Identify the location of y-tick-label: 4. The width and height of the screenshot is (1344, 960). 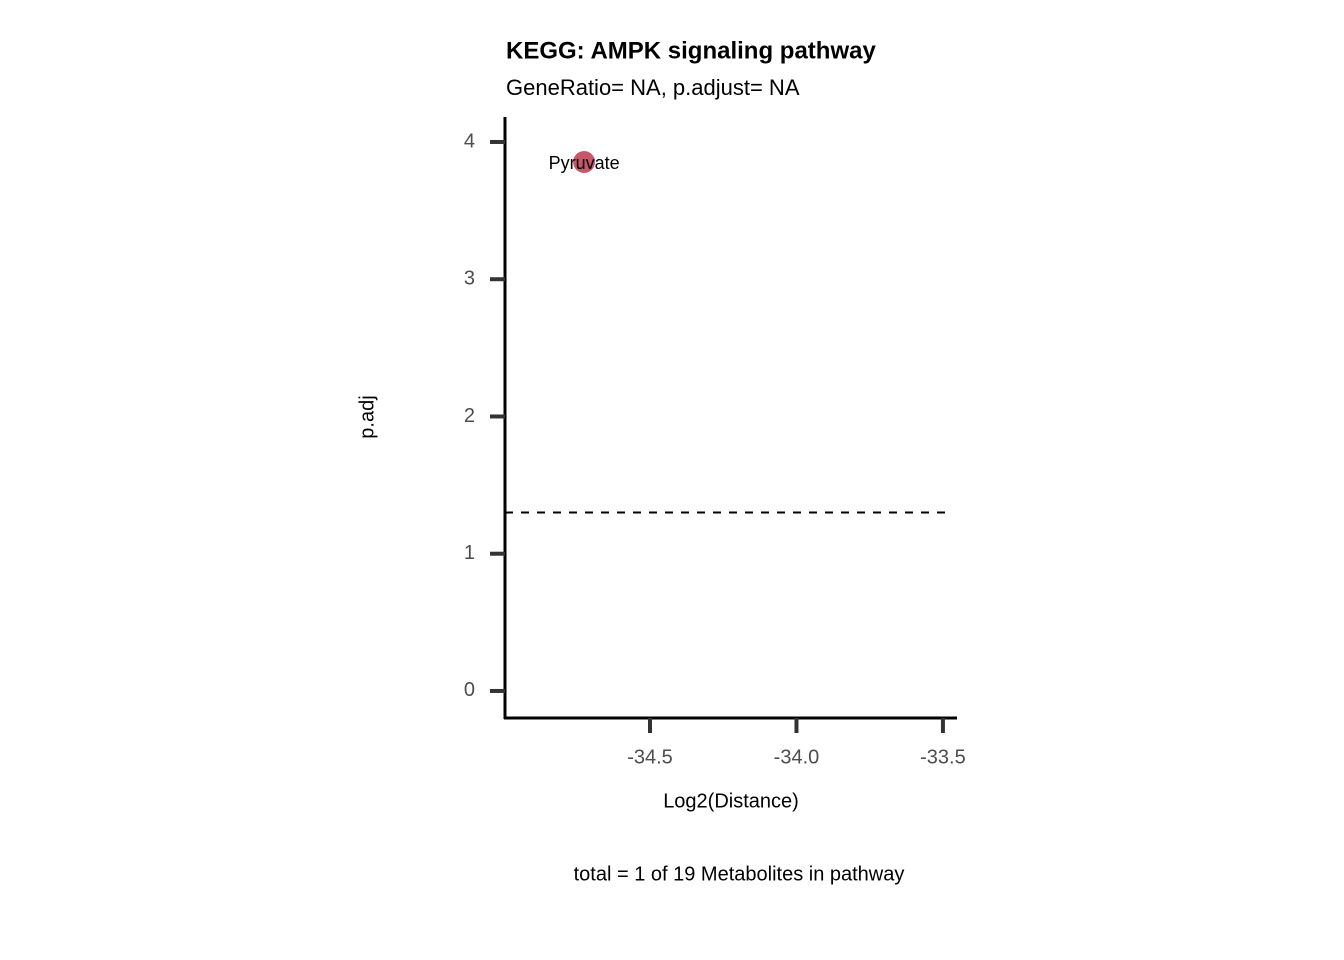
(469, 141).